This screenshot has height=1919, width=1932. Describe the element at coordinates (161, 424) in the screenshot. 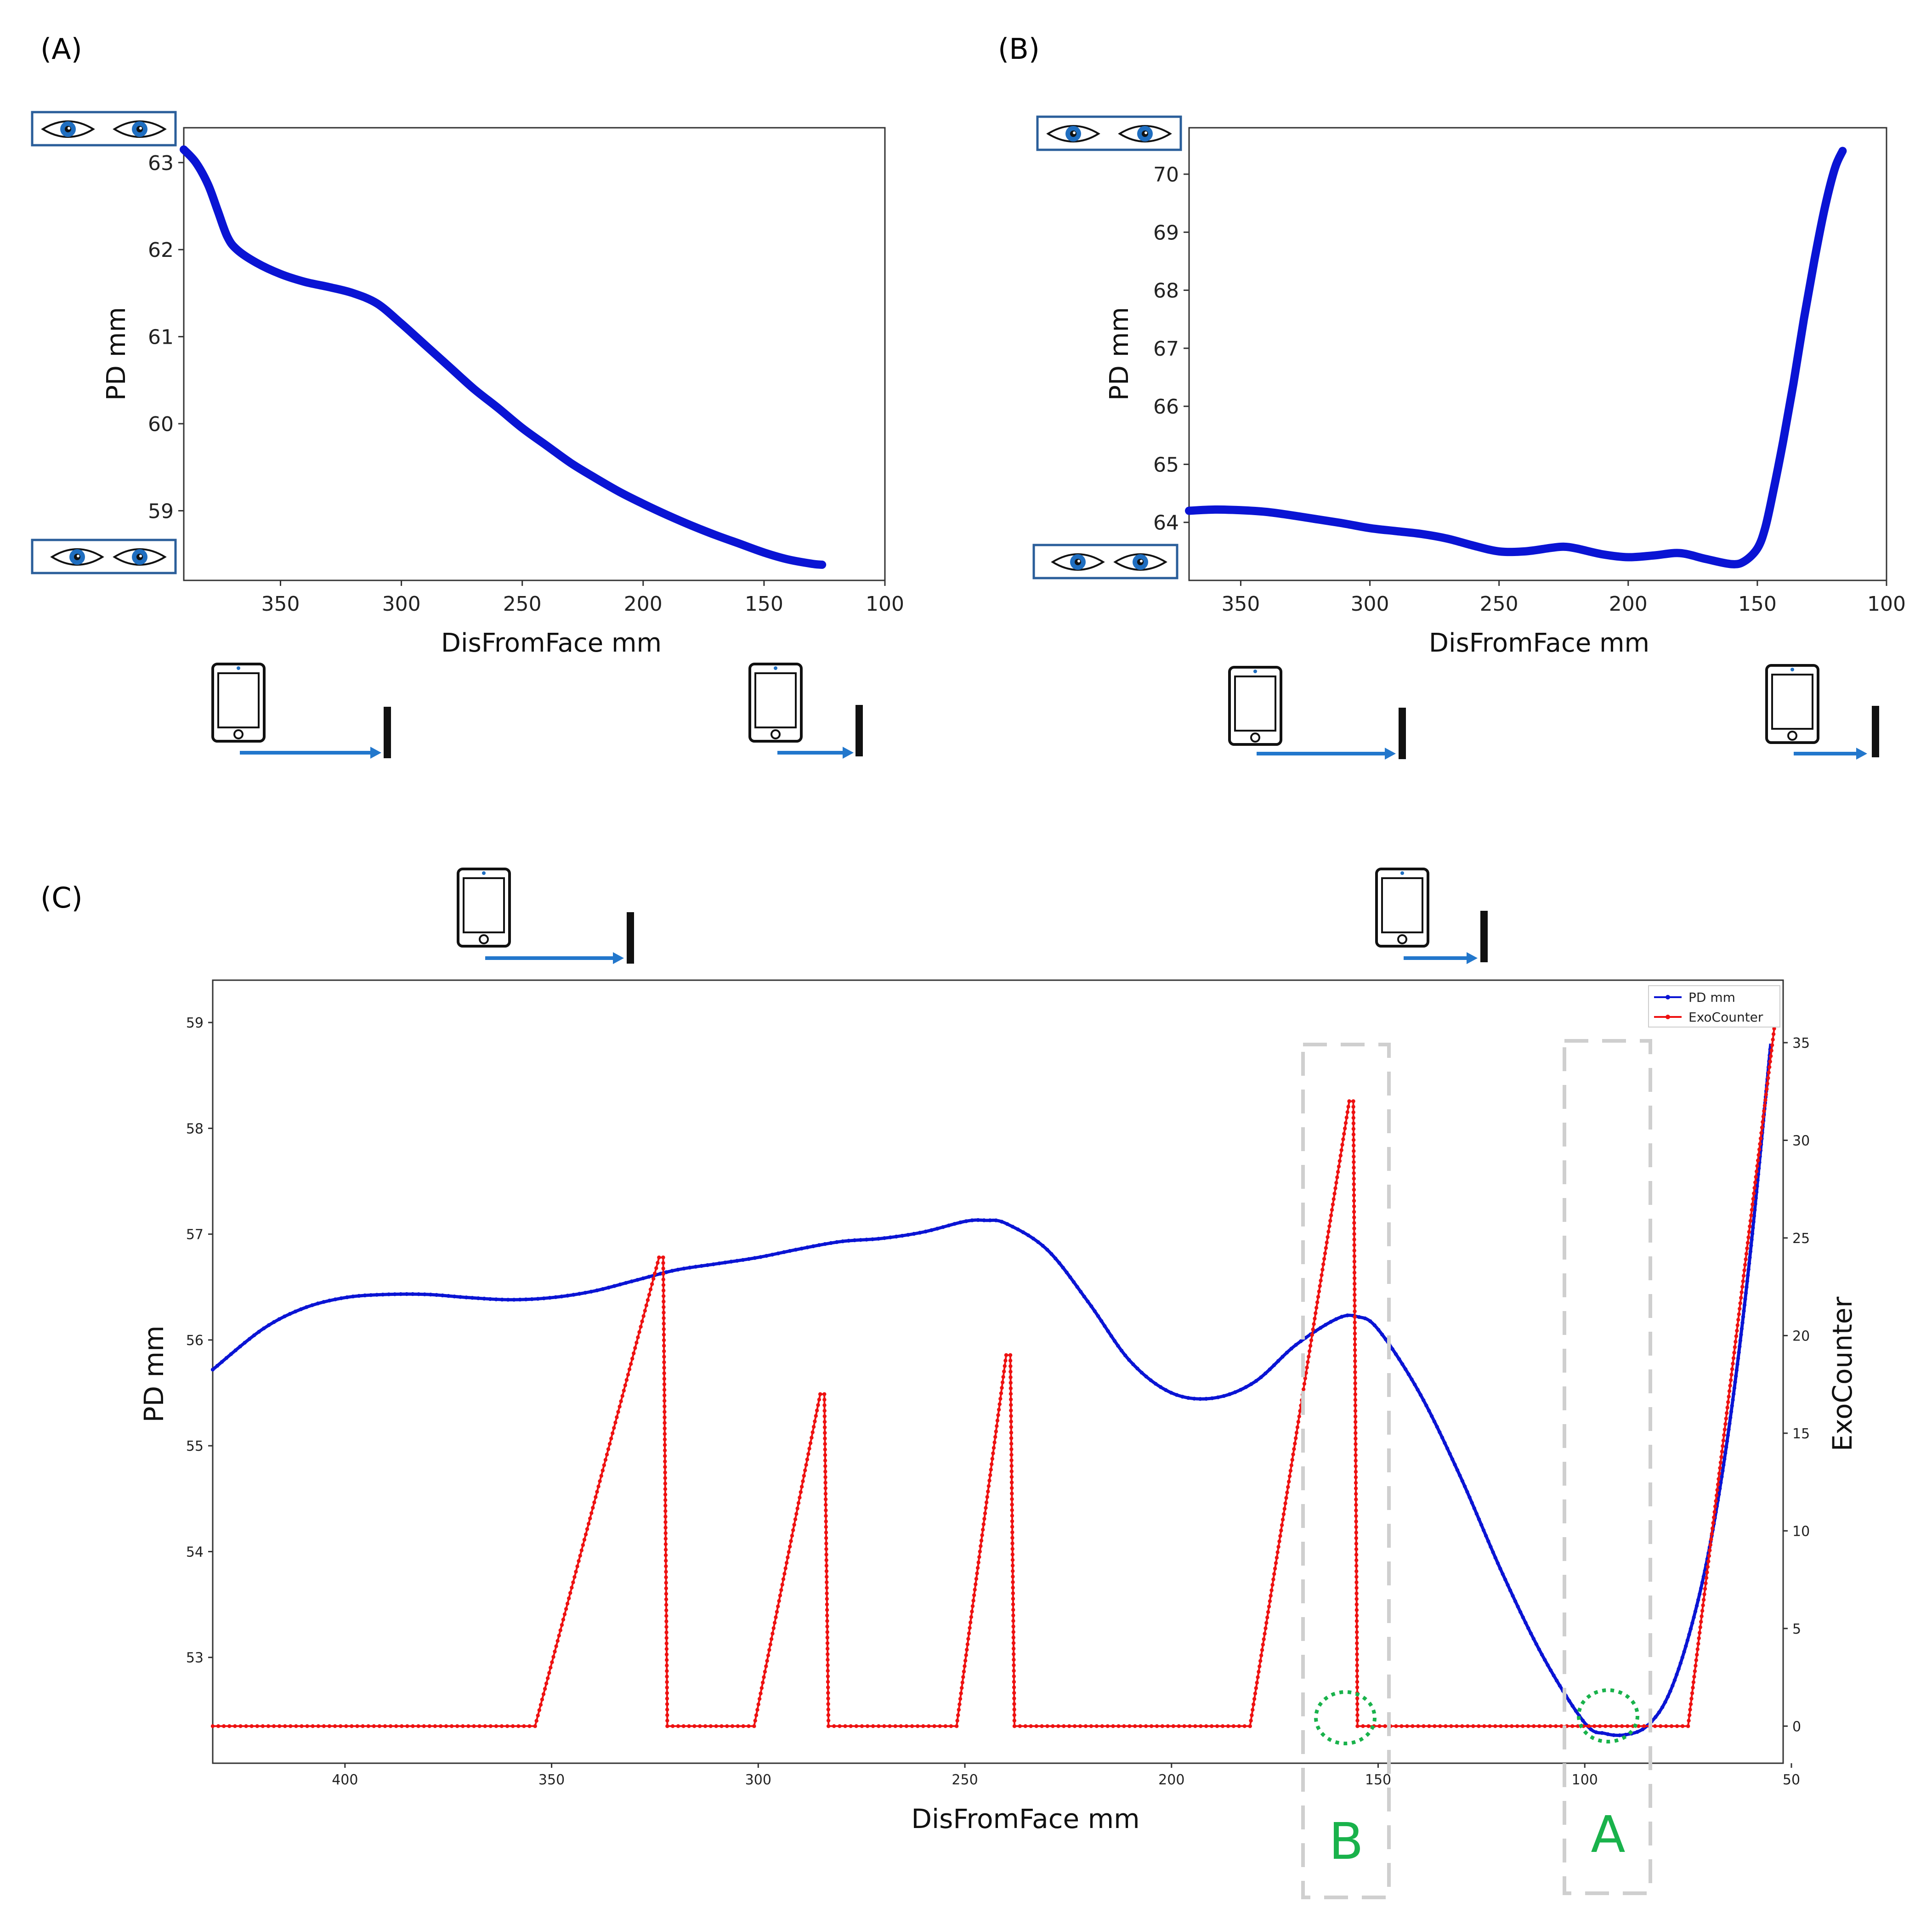

I see `y-tick-label: 60` at that location.